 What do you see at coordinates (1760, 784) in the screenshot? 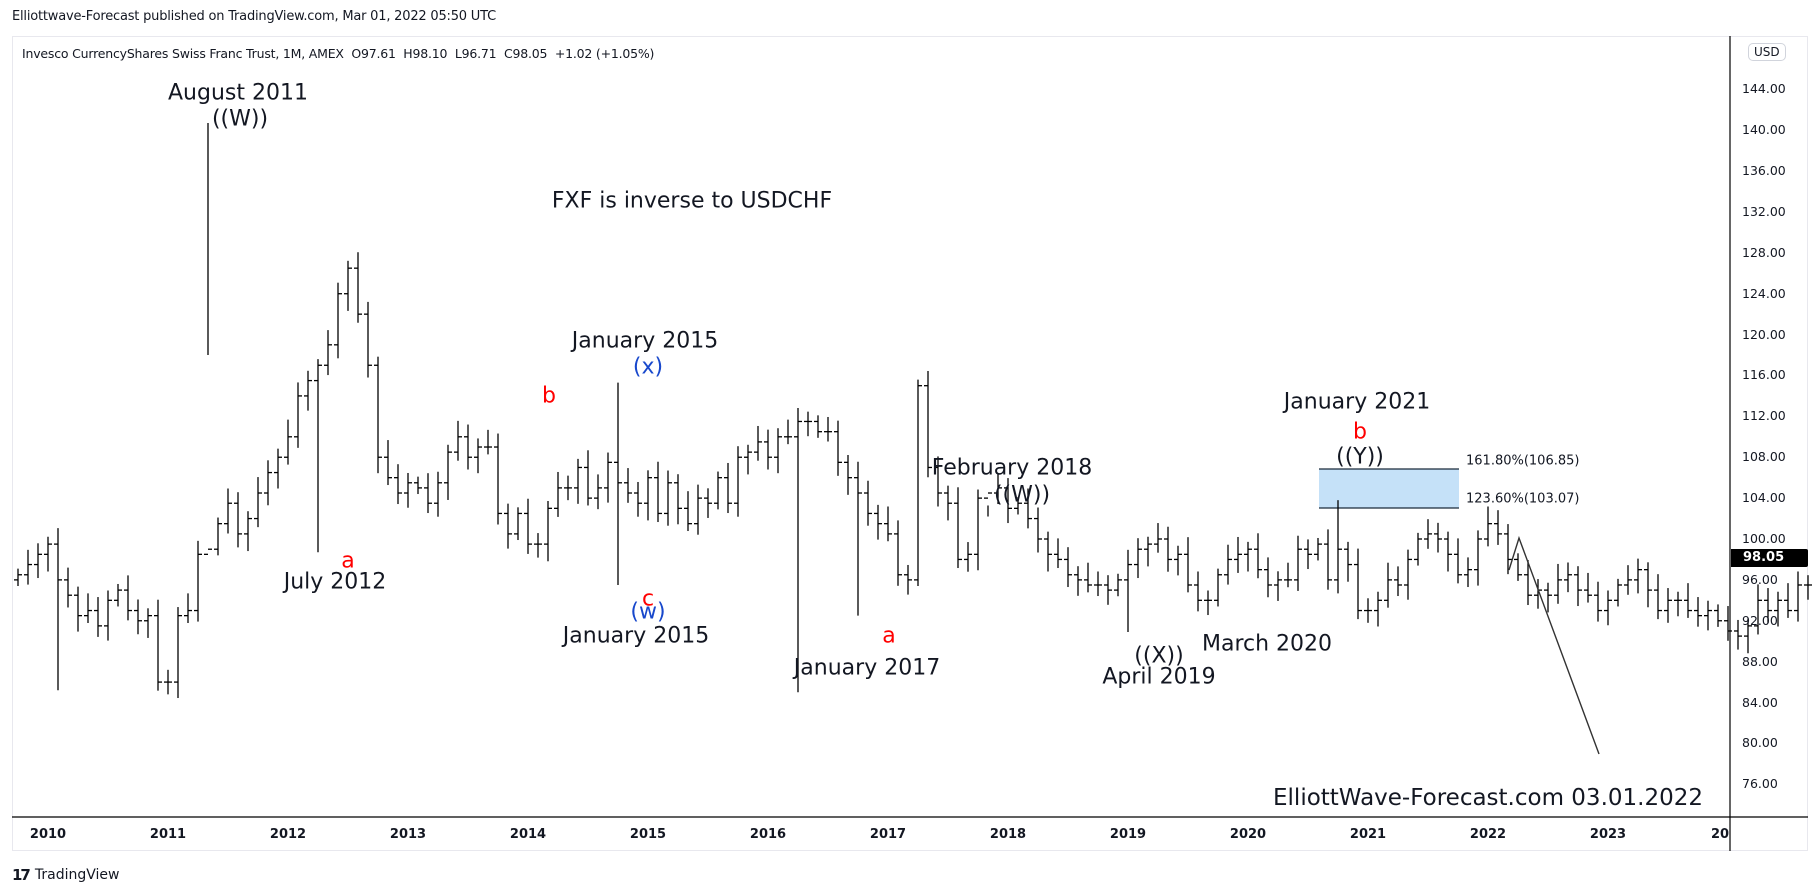
I see `price-label: 76.00` at bounding box center [1760, 784].